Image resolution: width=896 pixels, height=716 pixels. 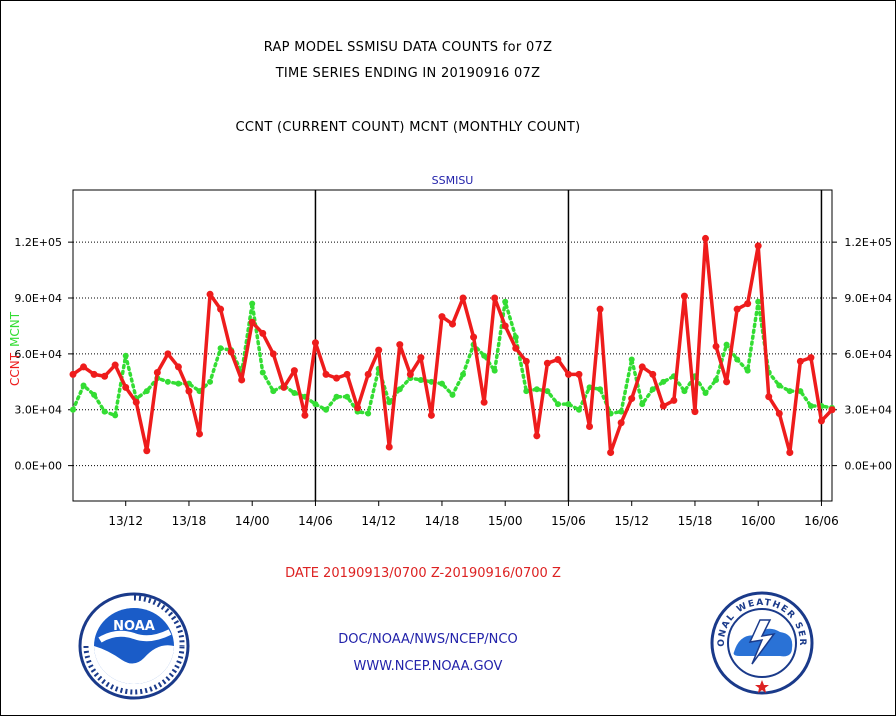 I want to click on x-tick-label: 16/06, so click(x=821, y=521).